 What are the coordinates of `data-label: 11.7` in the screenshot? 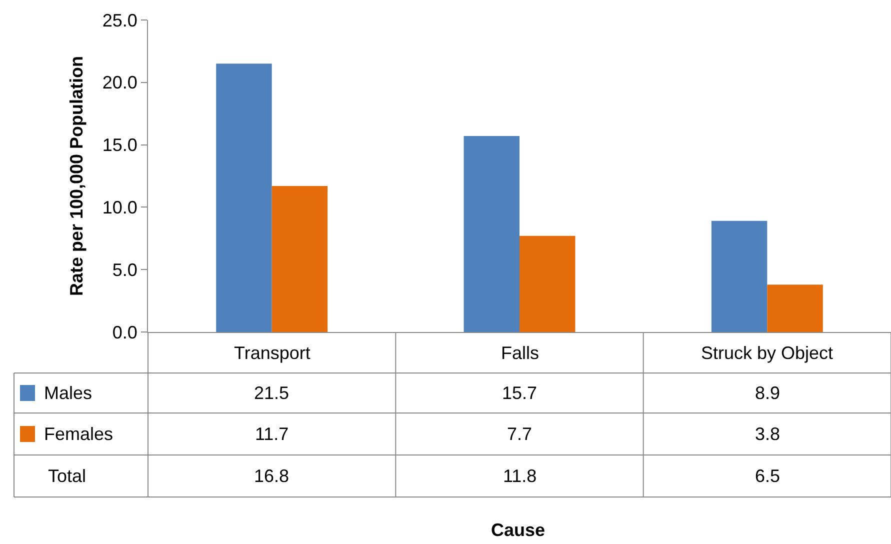 It's located at (272, 434).